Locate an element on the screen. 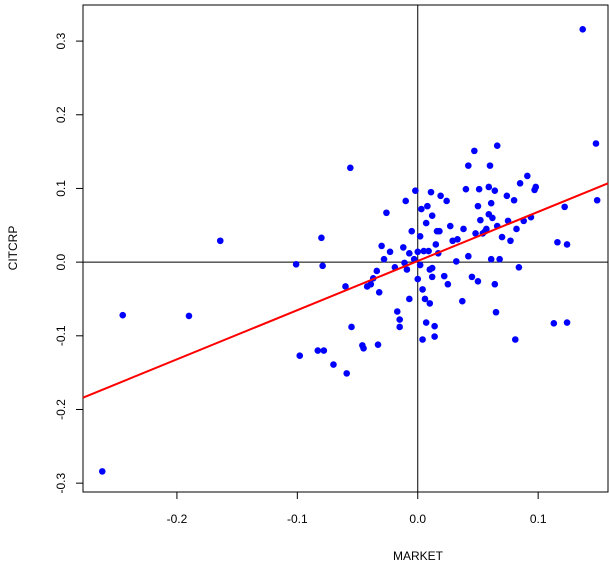 The height and width of the screenshot is (567, 609). x-tick-label: 0.0 is located at coordinates (417, 519).